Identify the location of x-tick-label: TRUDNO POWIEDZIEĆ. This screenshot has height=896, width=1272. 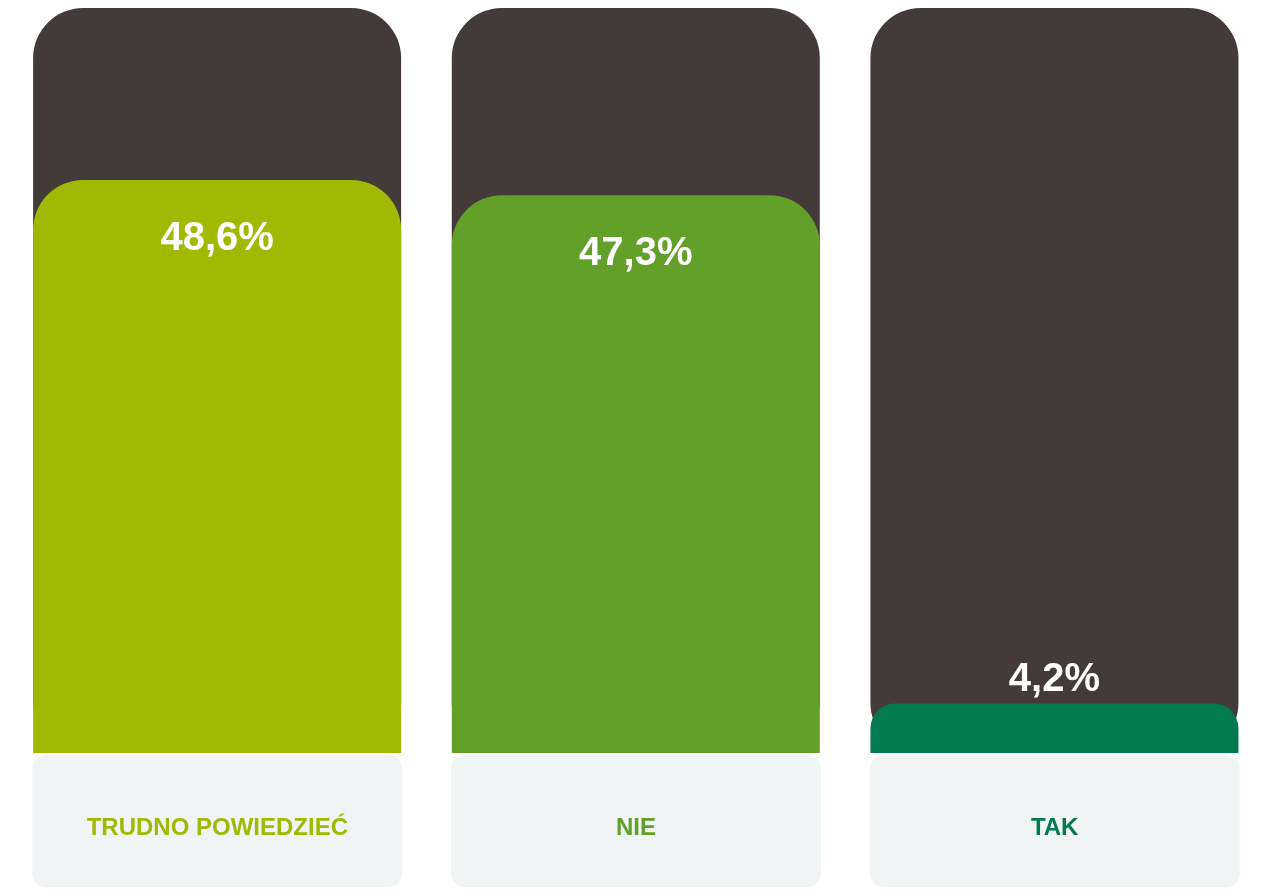
(217, 826).